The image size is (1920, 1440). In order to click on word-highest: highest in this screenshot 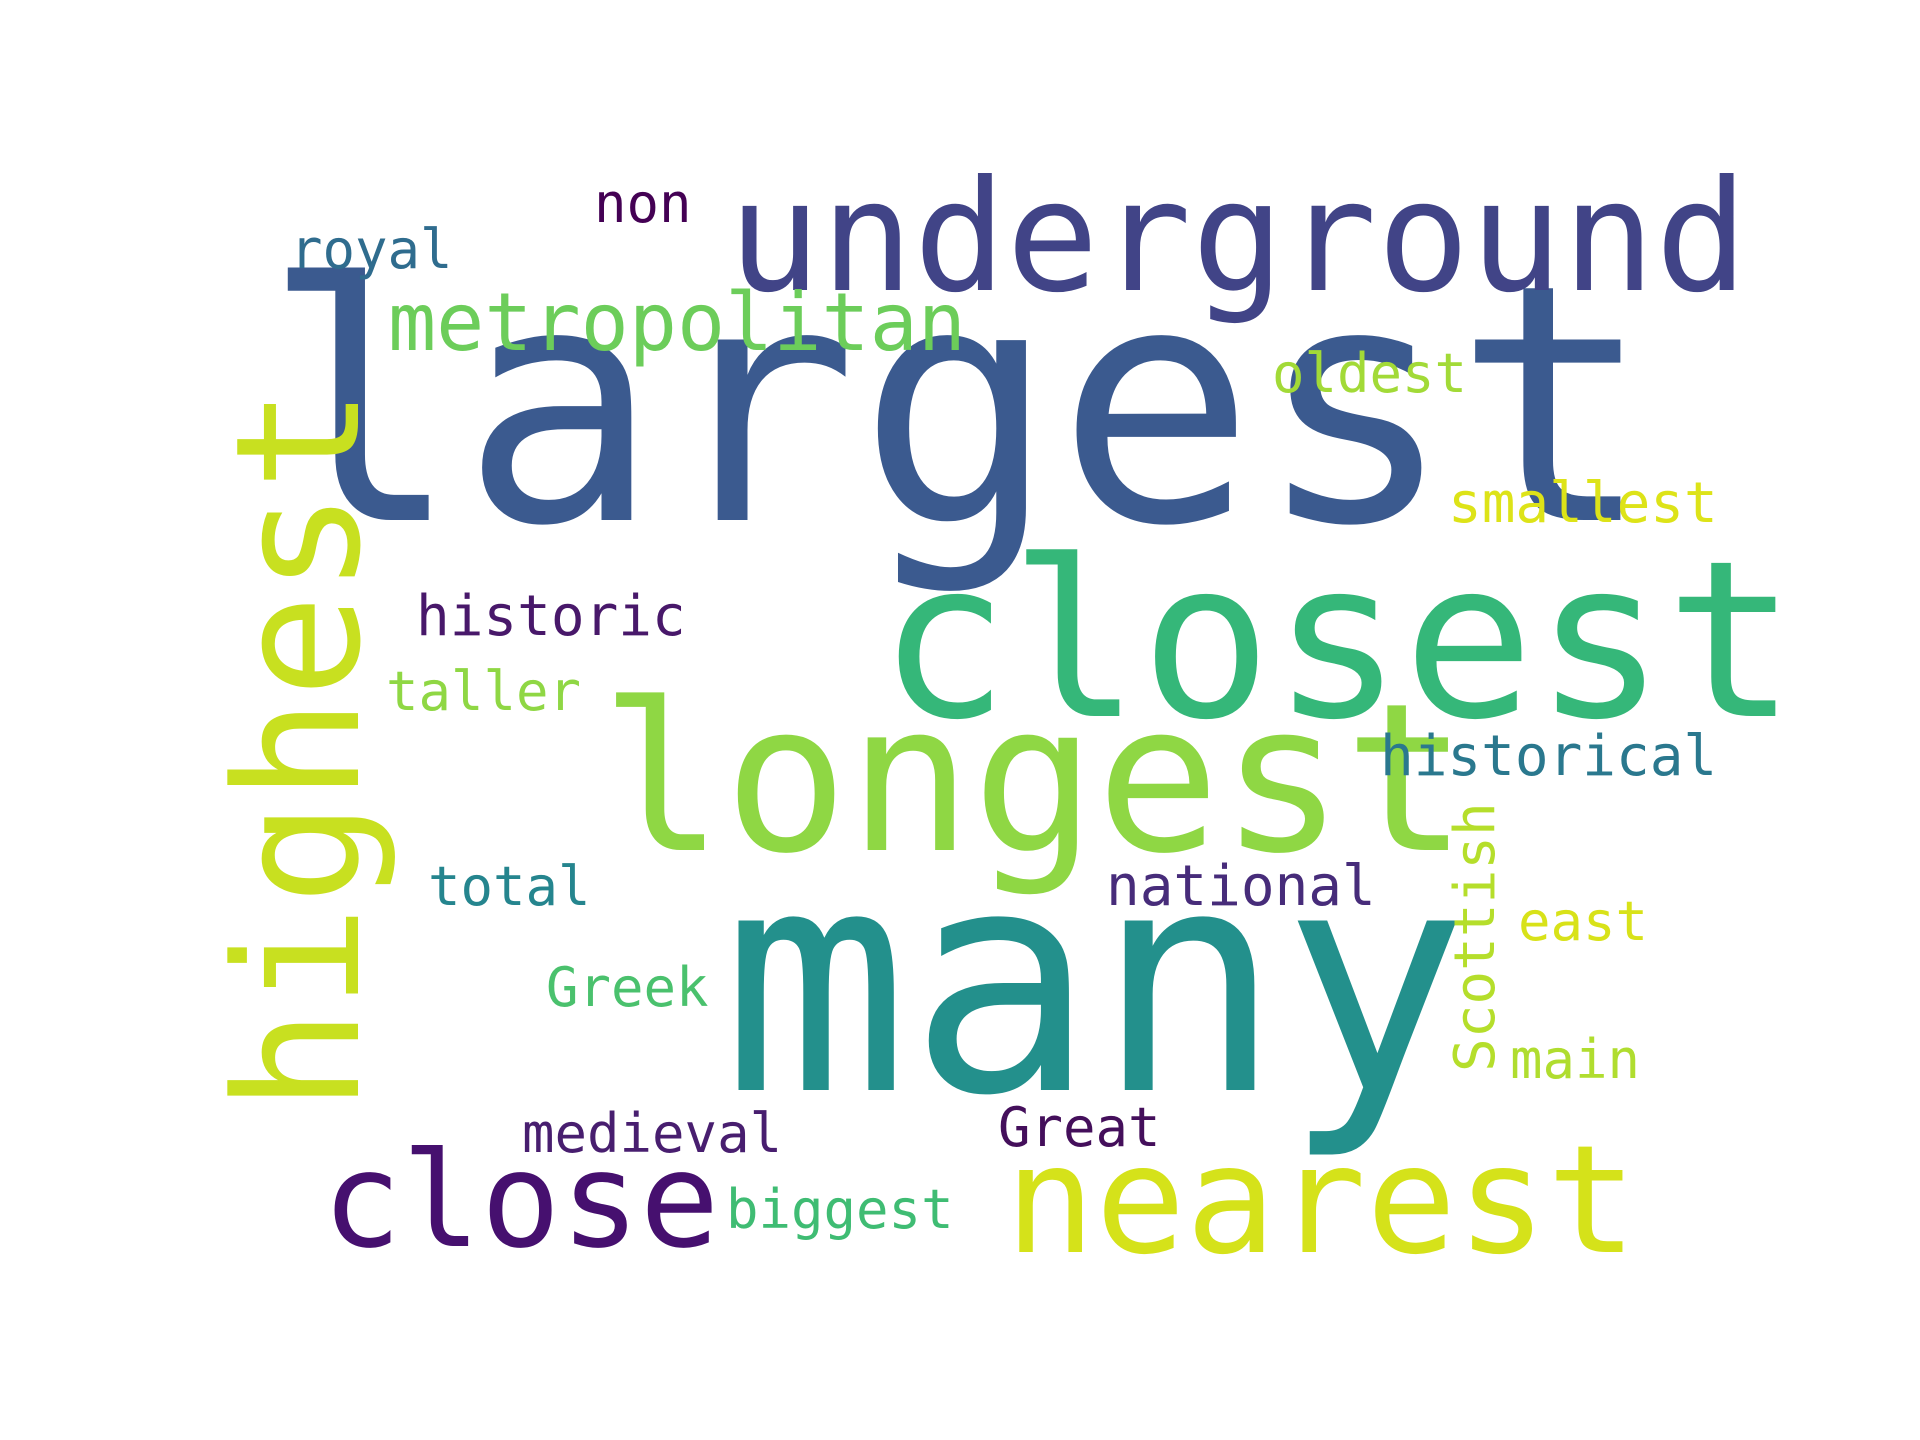, I will do `click(298, 749)`.